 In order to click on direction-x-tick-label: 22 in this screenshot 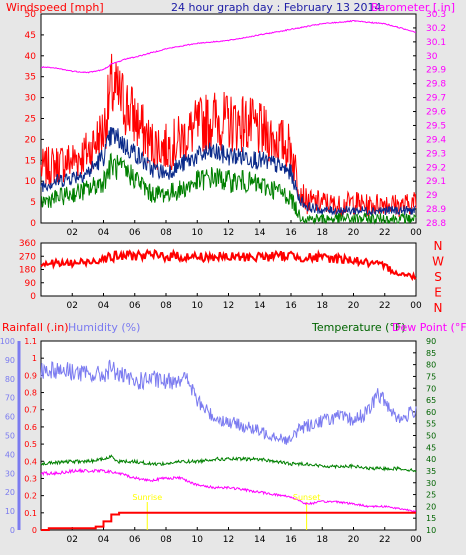, I will do `click(384, 306)`.